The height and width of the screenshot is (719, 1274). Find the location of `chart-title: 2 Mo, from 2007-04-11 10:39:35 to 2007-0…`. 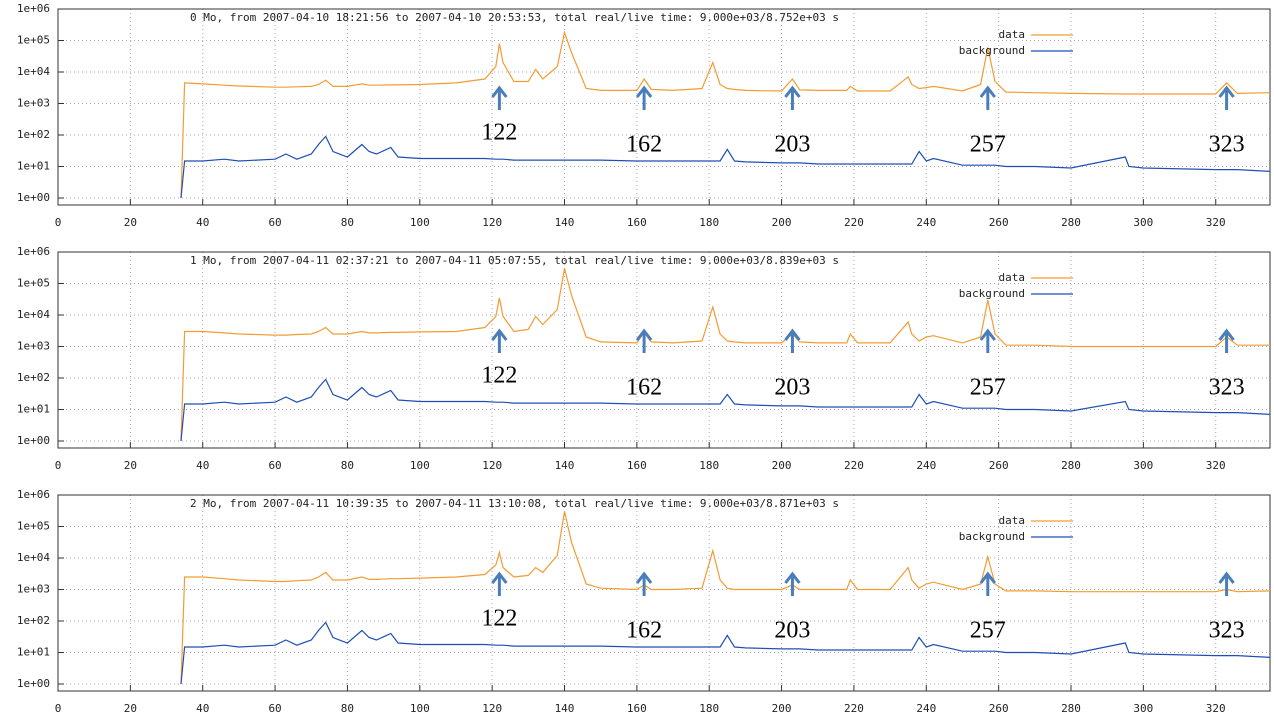

chart-title: 2 Mo, from 2007-04-11 10:39:35 to 2007-0… is located at coordinates (514, 503).